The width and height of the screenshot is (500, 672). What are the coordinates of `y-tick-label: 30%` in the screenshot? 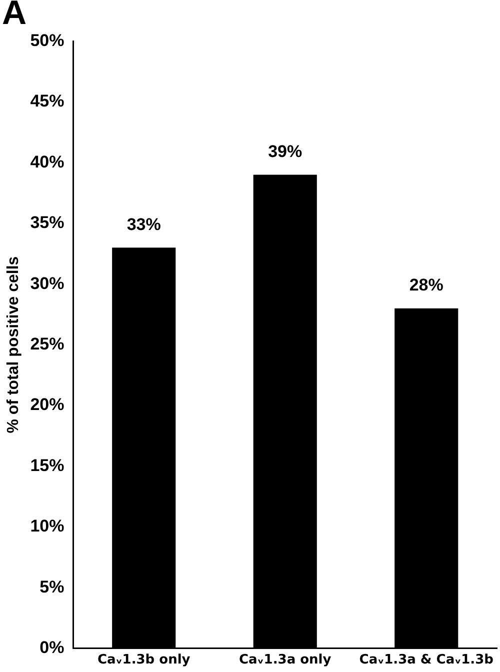 It's located at (47, 283).